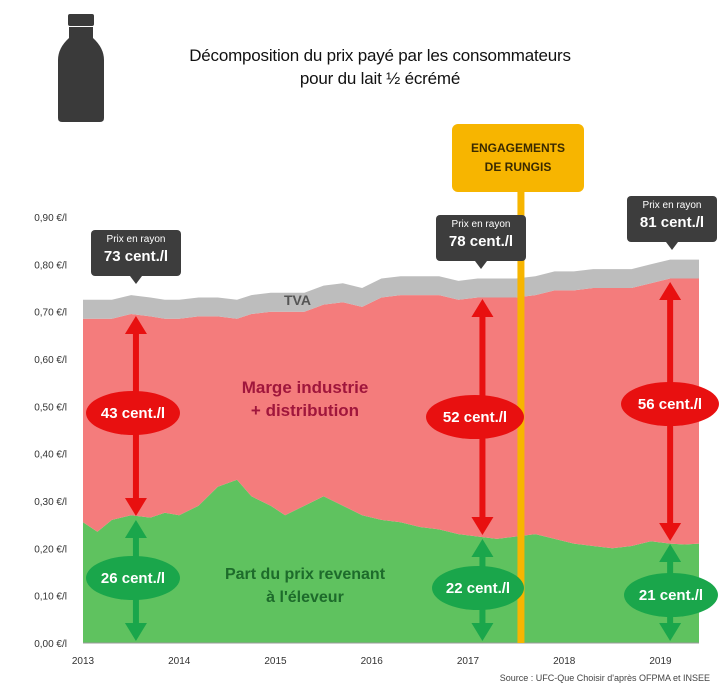 This screenshot has width=724, height=689. What do you see at coordinates (478, 588) in the screenshot?
I see `eleveur-value-2017: 22 cent./l` at bounding box center [478, 588].